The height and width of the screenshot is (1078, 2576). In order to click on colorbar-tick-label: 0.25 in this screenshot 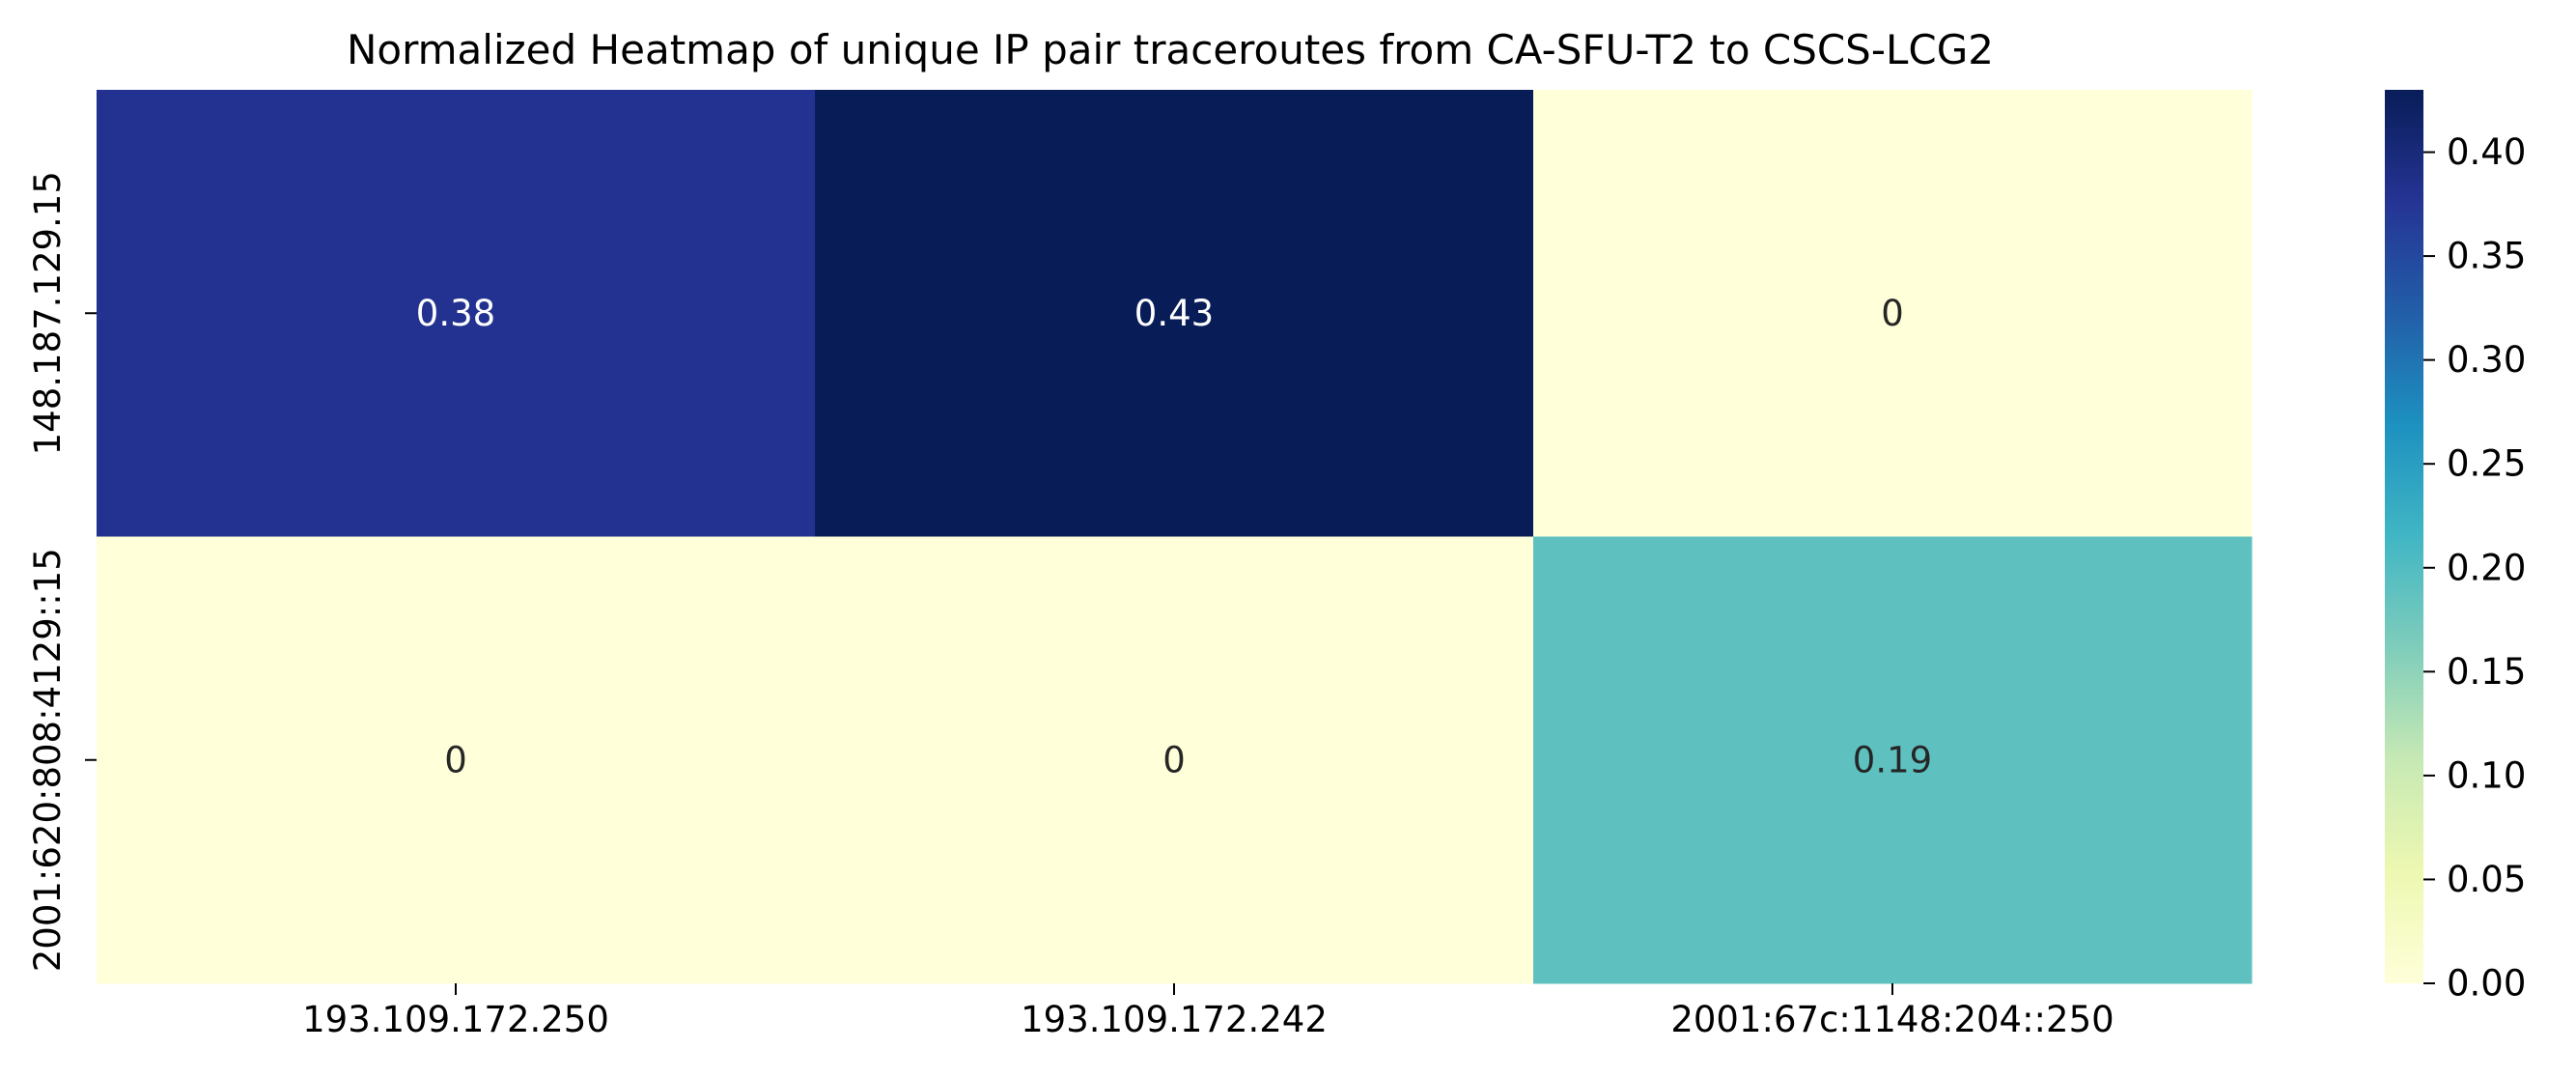, I will do `click(2487, 464)`.